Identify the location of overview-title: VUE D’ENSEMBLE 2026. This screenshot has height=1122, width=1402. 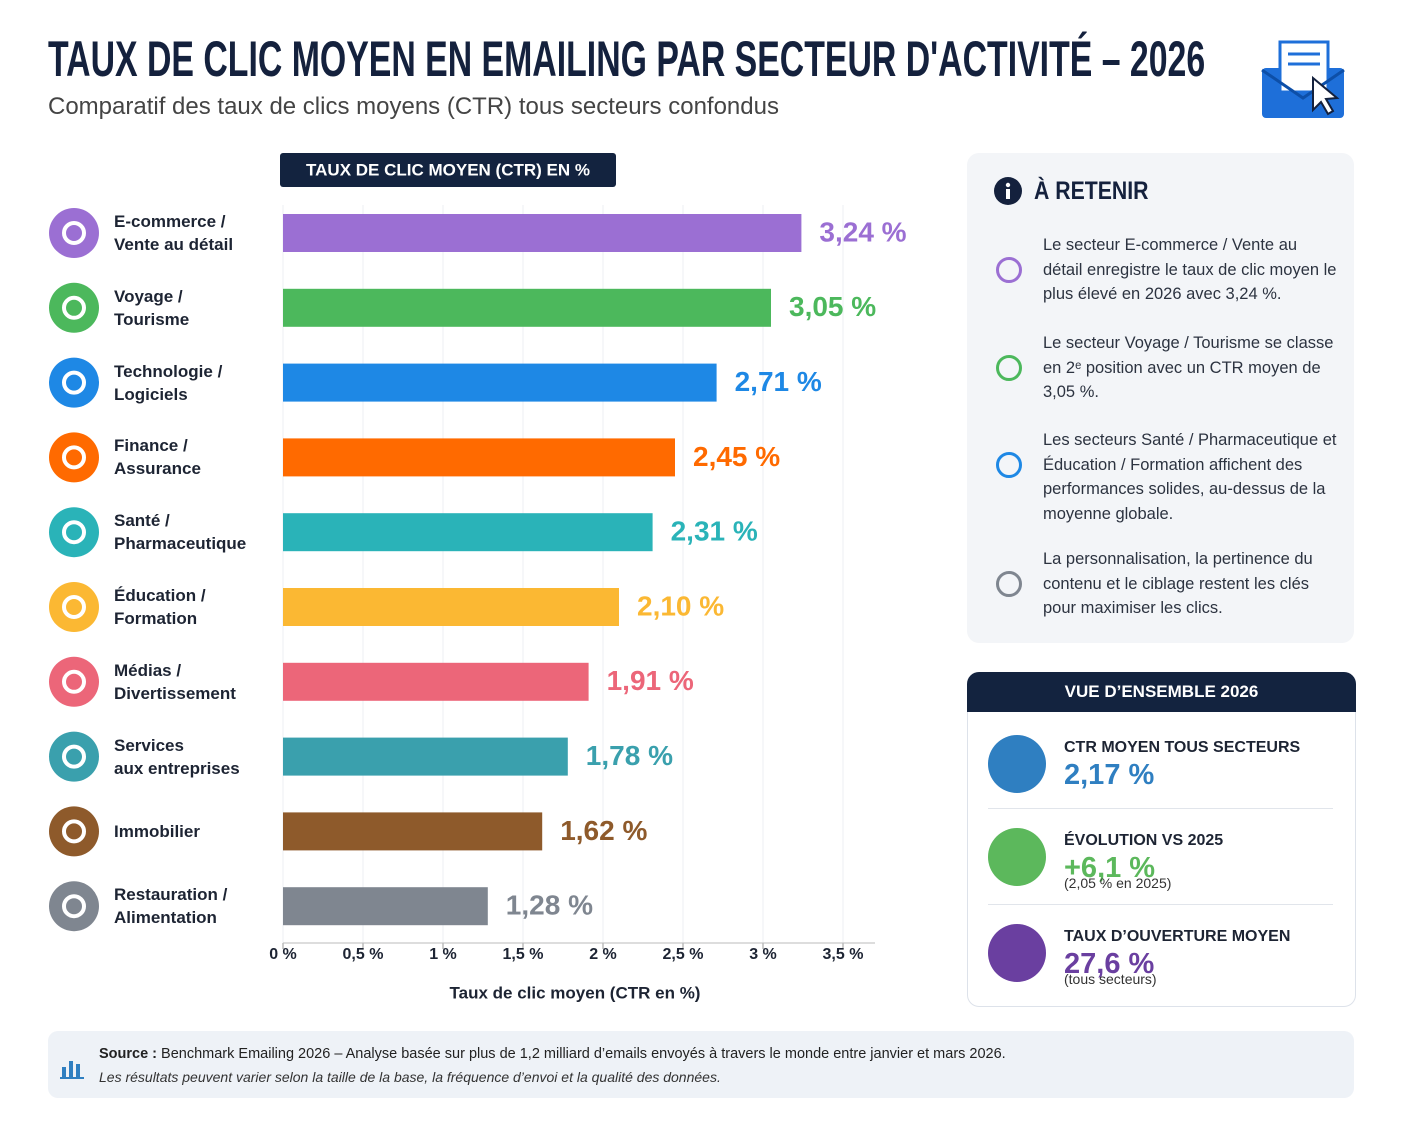
(1161, 692).